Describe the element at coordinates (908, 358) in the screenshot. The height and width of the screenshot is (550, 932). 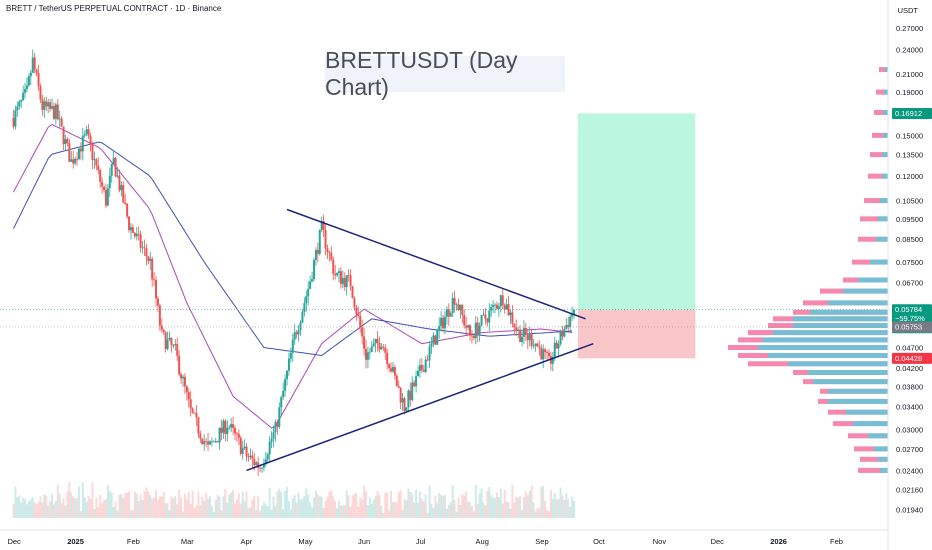
I see `price-label-text-3-0: 0.04428` at that location.